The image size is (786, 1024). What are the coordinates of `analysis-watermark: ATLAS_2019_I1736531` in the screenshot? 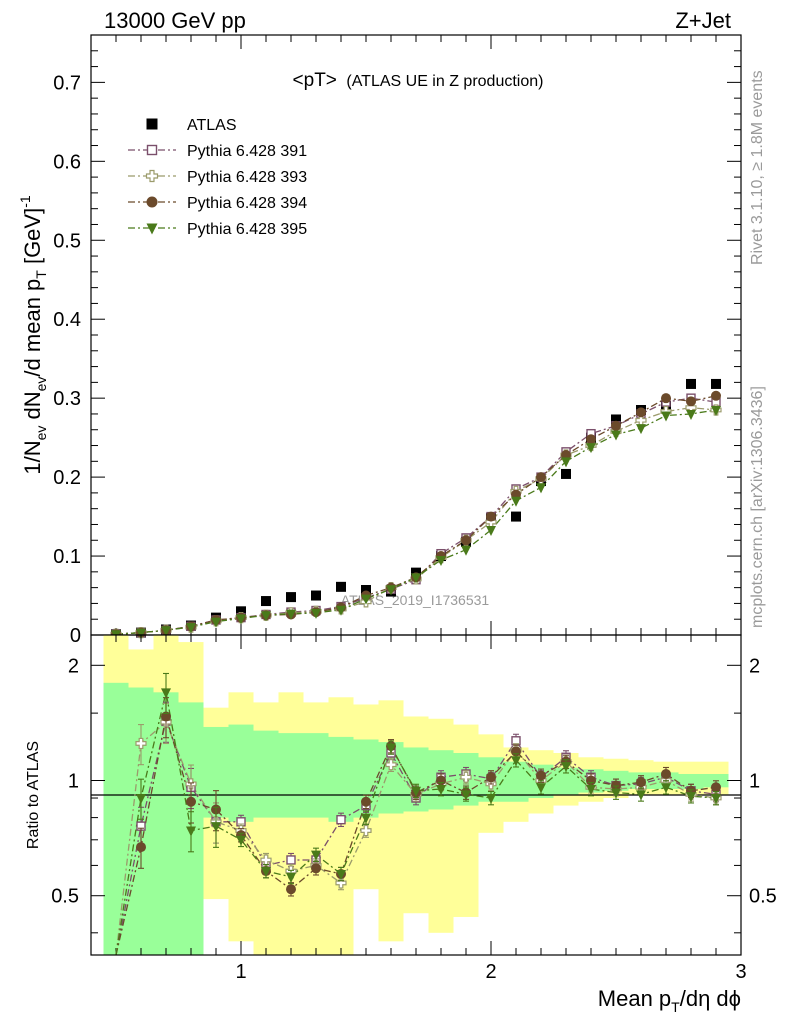 It's located at (415, 600).